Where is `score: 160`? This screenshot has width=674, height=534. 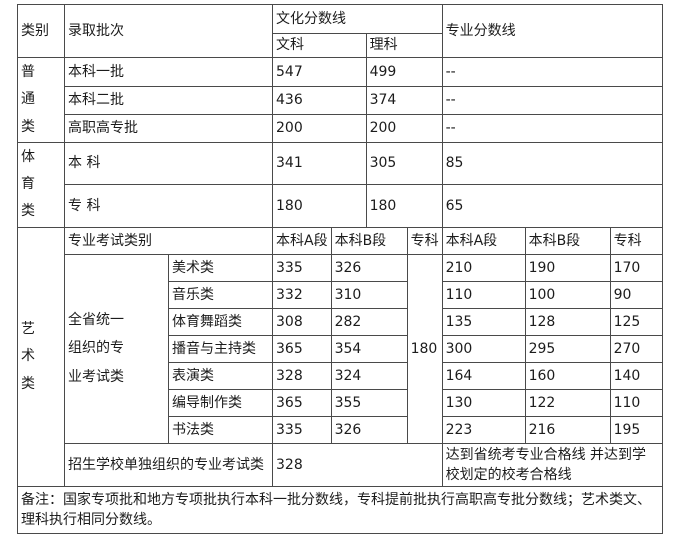 score: 160 is located at coordinates (567, 375).